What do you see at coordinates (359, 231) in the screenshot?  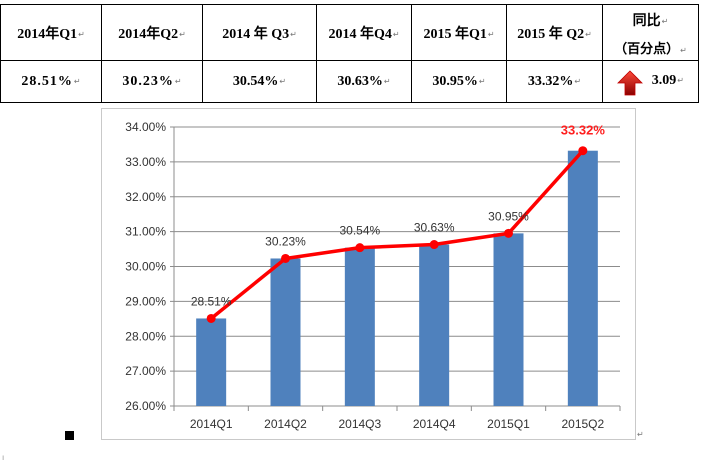 I see `data-label: 30.54%` at bounding box center [359, 231].